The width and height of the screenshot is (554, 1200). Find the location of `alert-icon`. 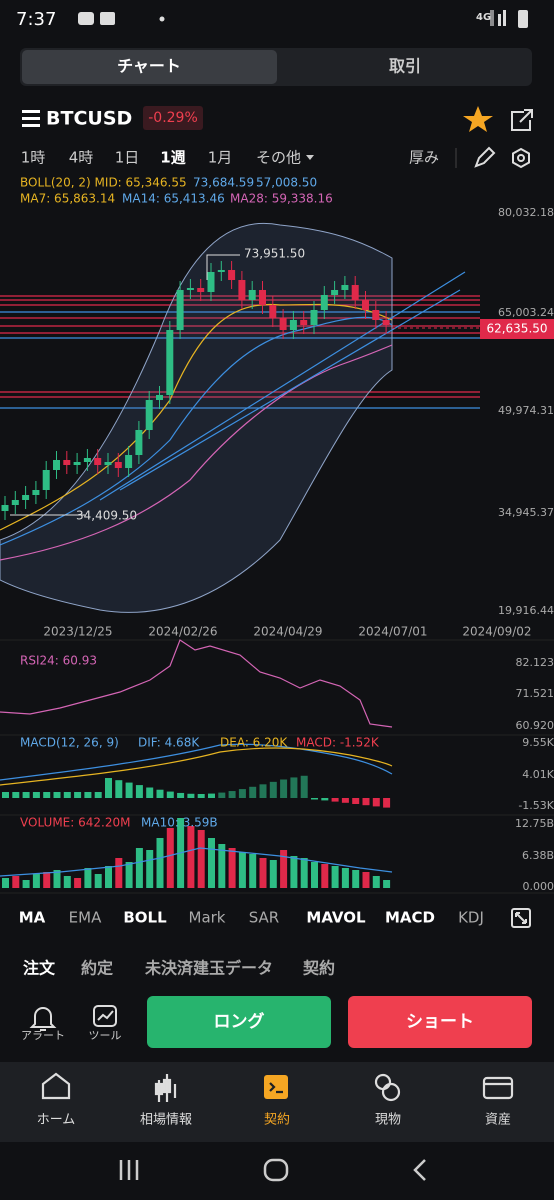

alert-icon is located at coordinates (43, 1019).